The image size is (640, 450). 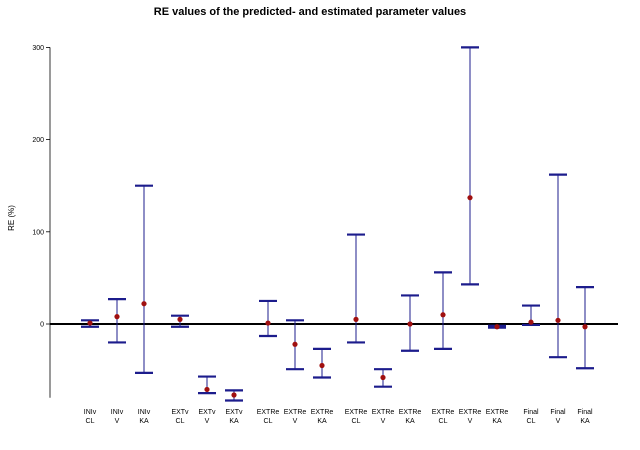 What do you see at coordinates (11, 218) in the screenshot?
I see `y-axis-label: RE (%)` at bounding box center [11, 218].